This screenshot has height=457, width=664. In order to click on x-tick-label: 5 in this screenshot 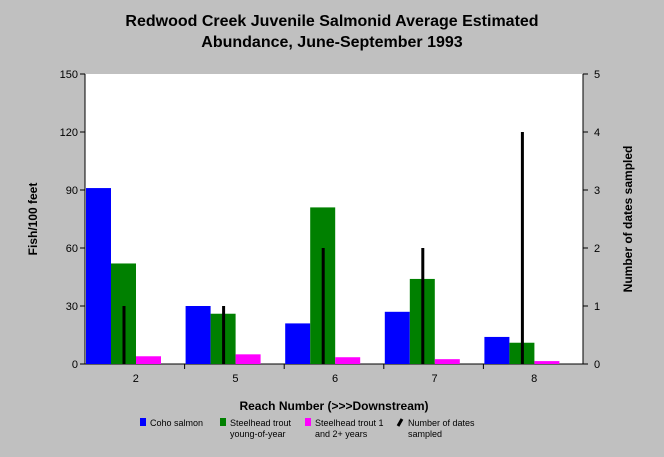, I will do `click(235, 379)`.